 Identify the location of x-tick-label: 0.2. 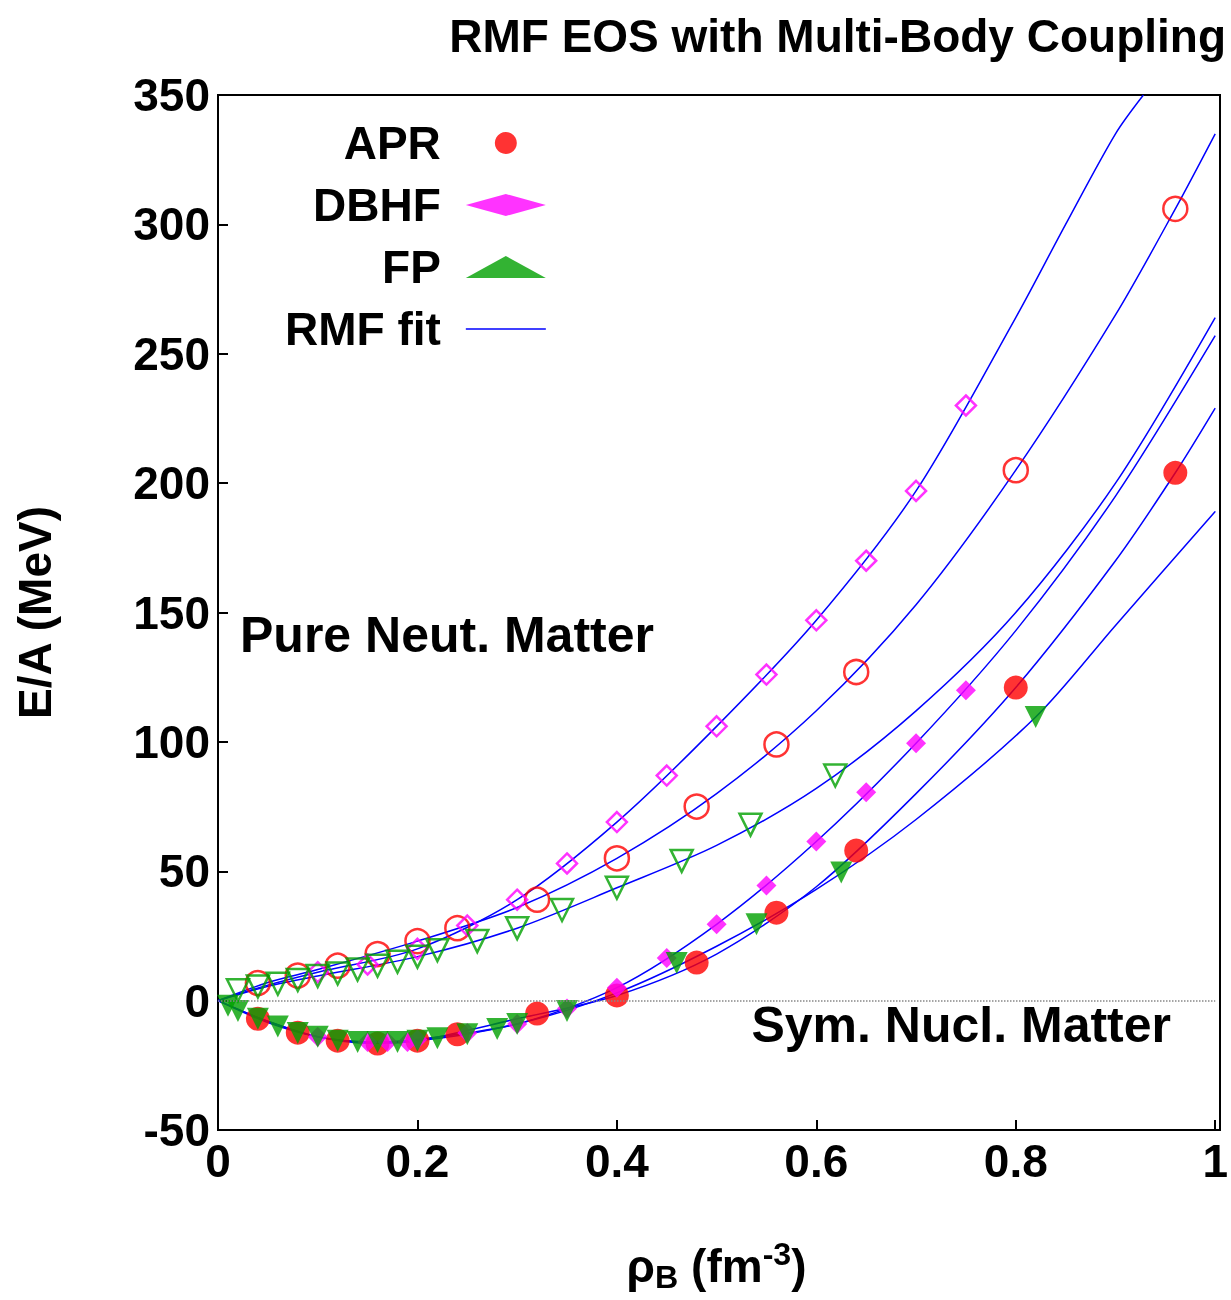
(417, 1161).